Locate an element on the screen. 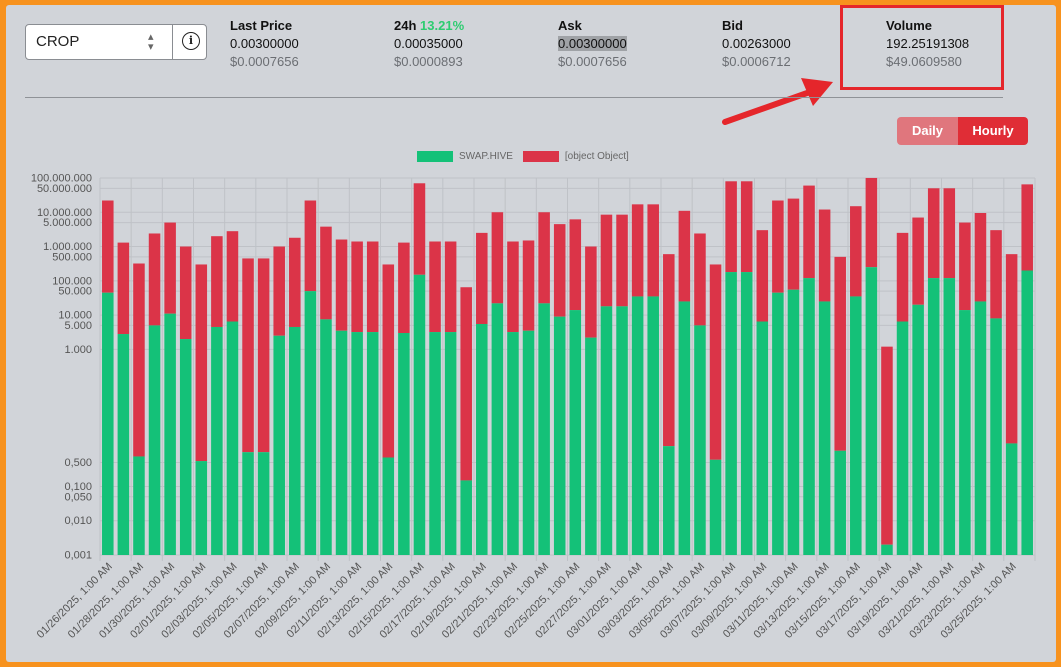 This screenshot has height=667, width=1061. change-24h-pct: 13.21% is located at coordinates (442, 25).